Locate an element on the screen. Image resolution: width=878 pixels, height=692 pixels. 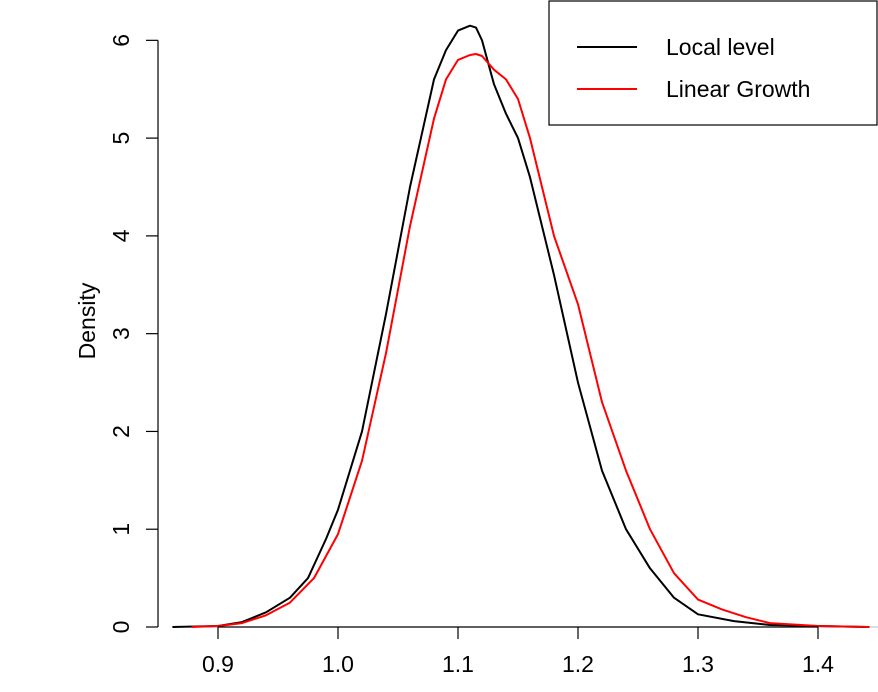
x-tick-label: 1.1 is located at coordinates (458, 664).